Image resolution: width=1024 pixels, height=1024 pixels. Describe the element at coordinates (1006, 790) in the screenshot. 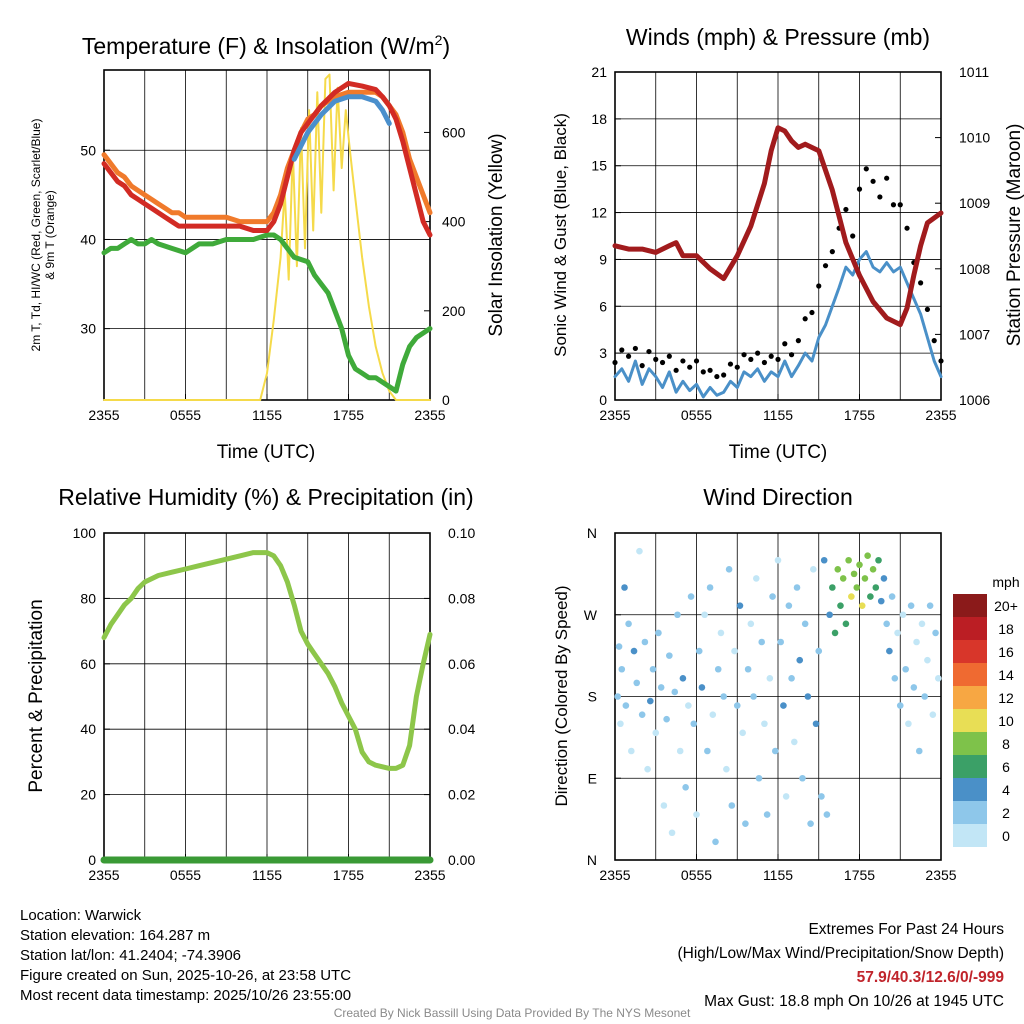

I see `legend-label: 4` at that location.